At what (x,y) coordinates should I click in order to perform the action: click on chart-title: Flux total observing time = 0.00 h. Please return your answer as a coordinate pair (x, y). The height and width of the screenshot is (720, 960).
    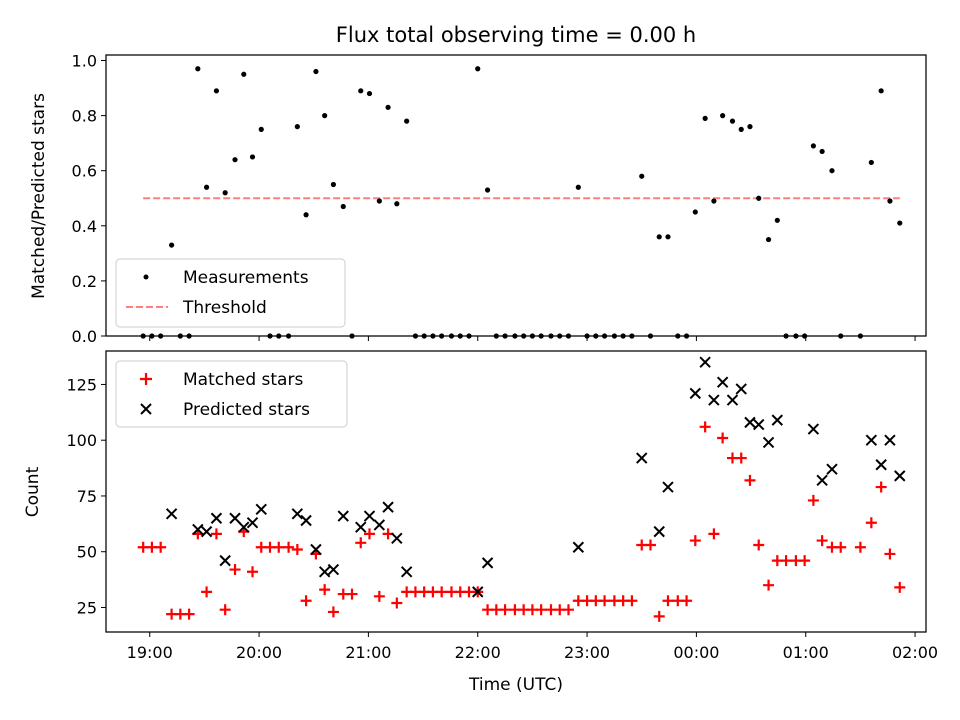
    Looking at the image, I should click on (516, 35).